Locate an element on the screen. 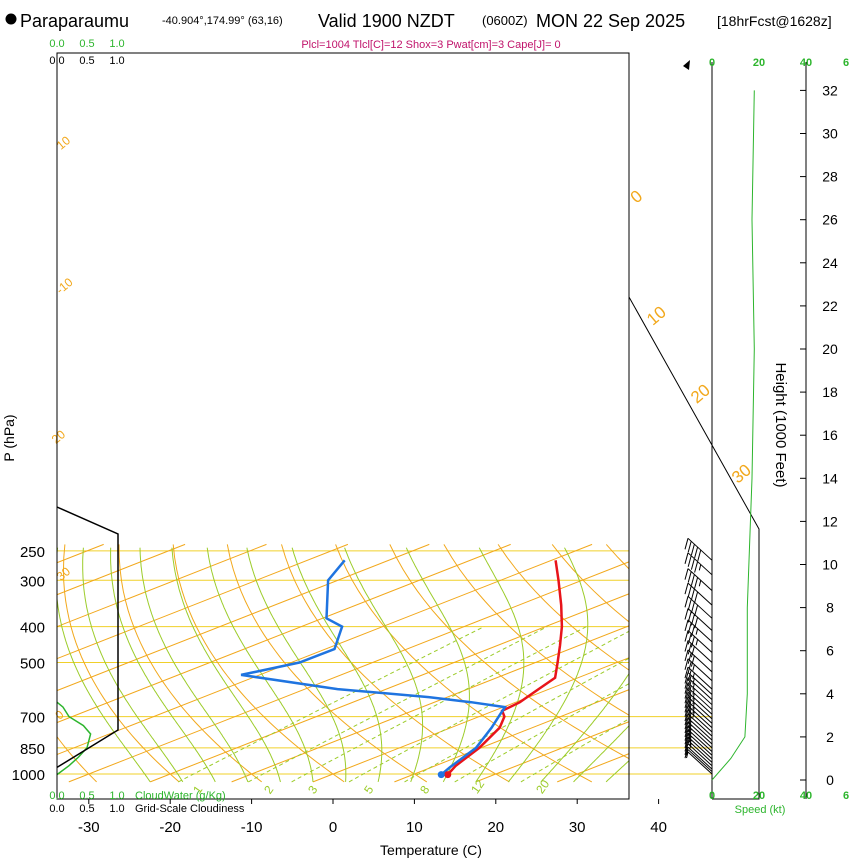 This screenshot has width=850, height=860. height-tick-label: 18 is located at coordinates (830, 392).